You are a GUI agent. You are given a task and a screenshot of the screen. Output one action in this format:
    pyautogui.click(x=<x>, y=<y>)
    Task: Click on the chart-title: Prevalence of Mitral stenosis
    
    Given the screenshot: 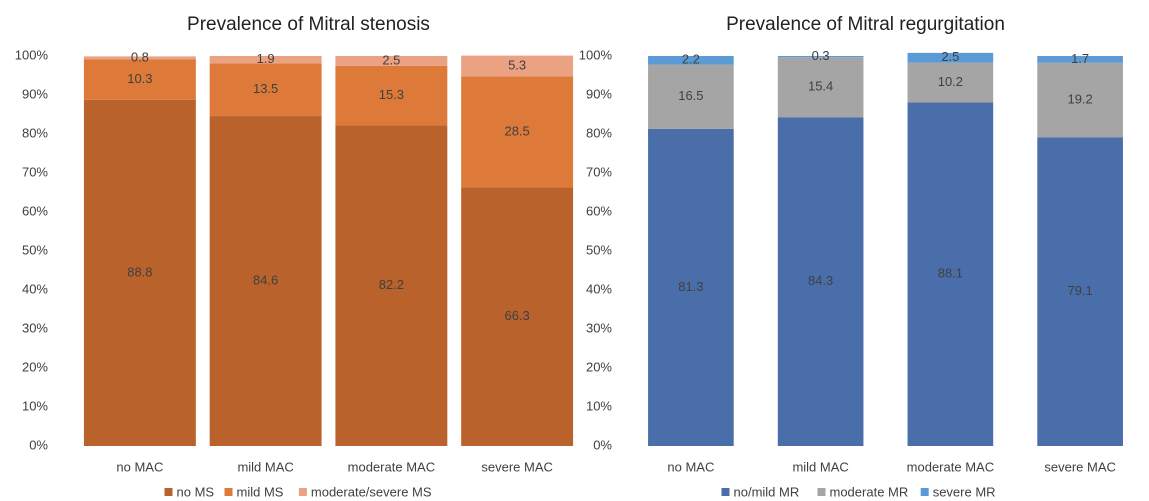 What is the action you would take?
    pyautogui.click(x=308, y=24)
    